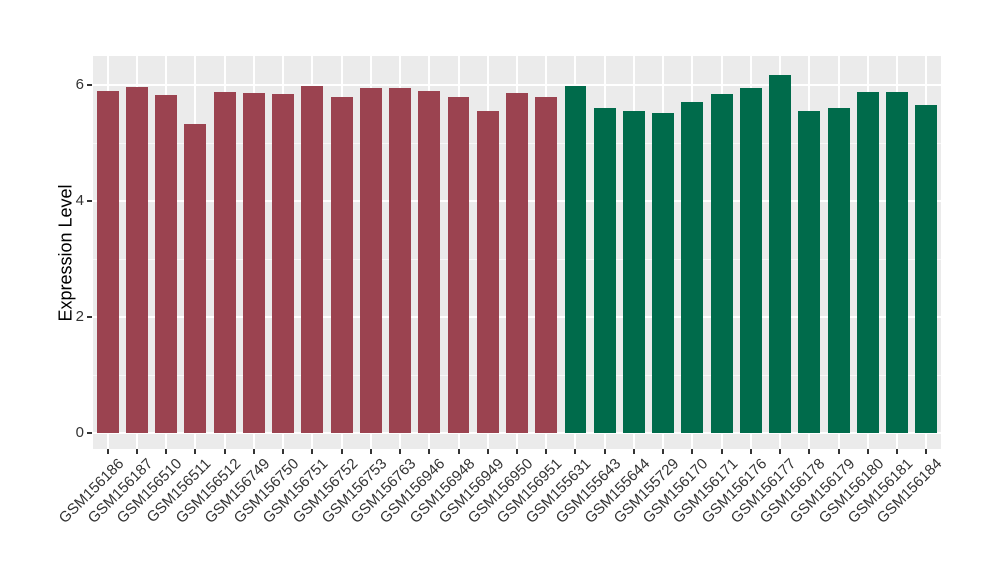 The height and width of the screenshot is (580, 1000). What do you see at coordinates (79, 200) in the screenshot?
I see `y-tick-label: 4` at bounding box center [79, 200].